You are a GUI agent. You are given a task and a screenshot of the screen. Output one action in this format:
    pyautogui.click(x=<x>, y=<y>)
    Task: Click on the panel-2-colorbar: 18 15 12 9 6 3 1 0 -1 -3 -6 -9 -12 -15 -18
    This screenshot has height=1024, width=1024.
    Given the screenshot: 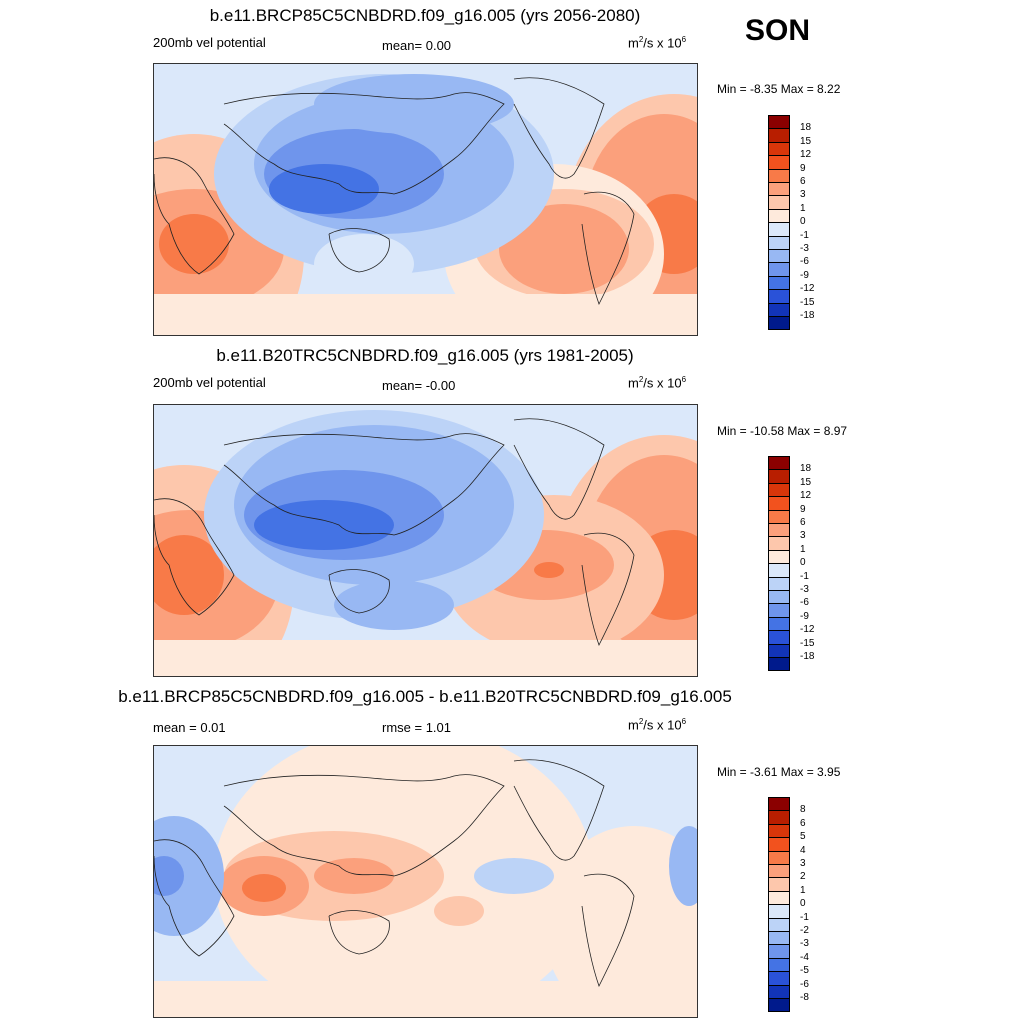 What is the action you would take?
    pyautogui.click(x=808, y=564)
    